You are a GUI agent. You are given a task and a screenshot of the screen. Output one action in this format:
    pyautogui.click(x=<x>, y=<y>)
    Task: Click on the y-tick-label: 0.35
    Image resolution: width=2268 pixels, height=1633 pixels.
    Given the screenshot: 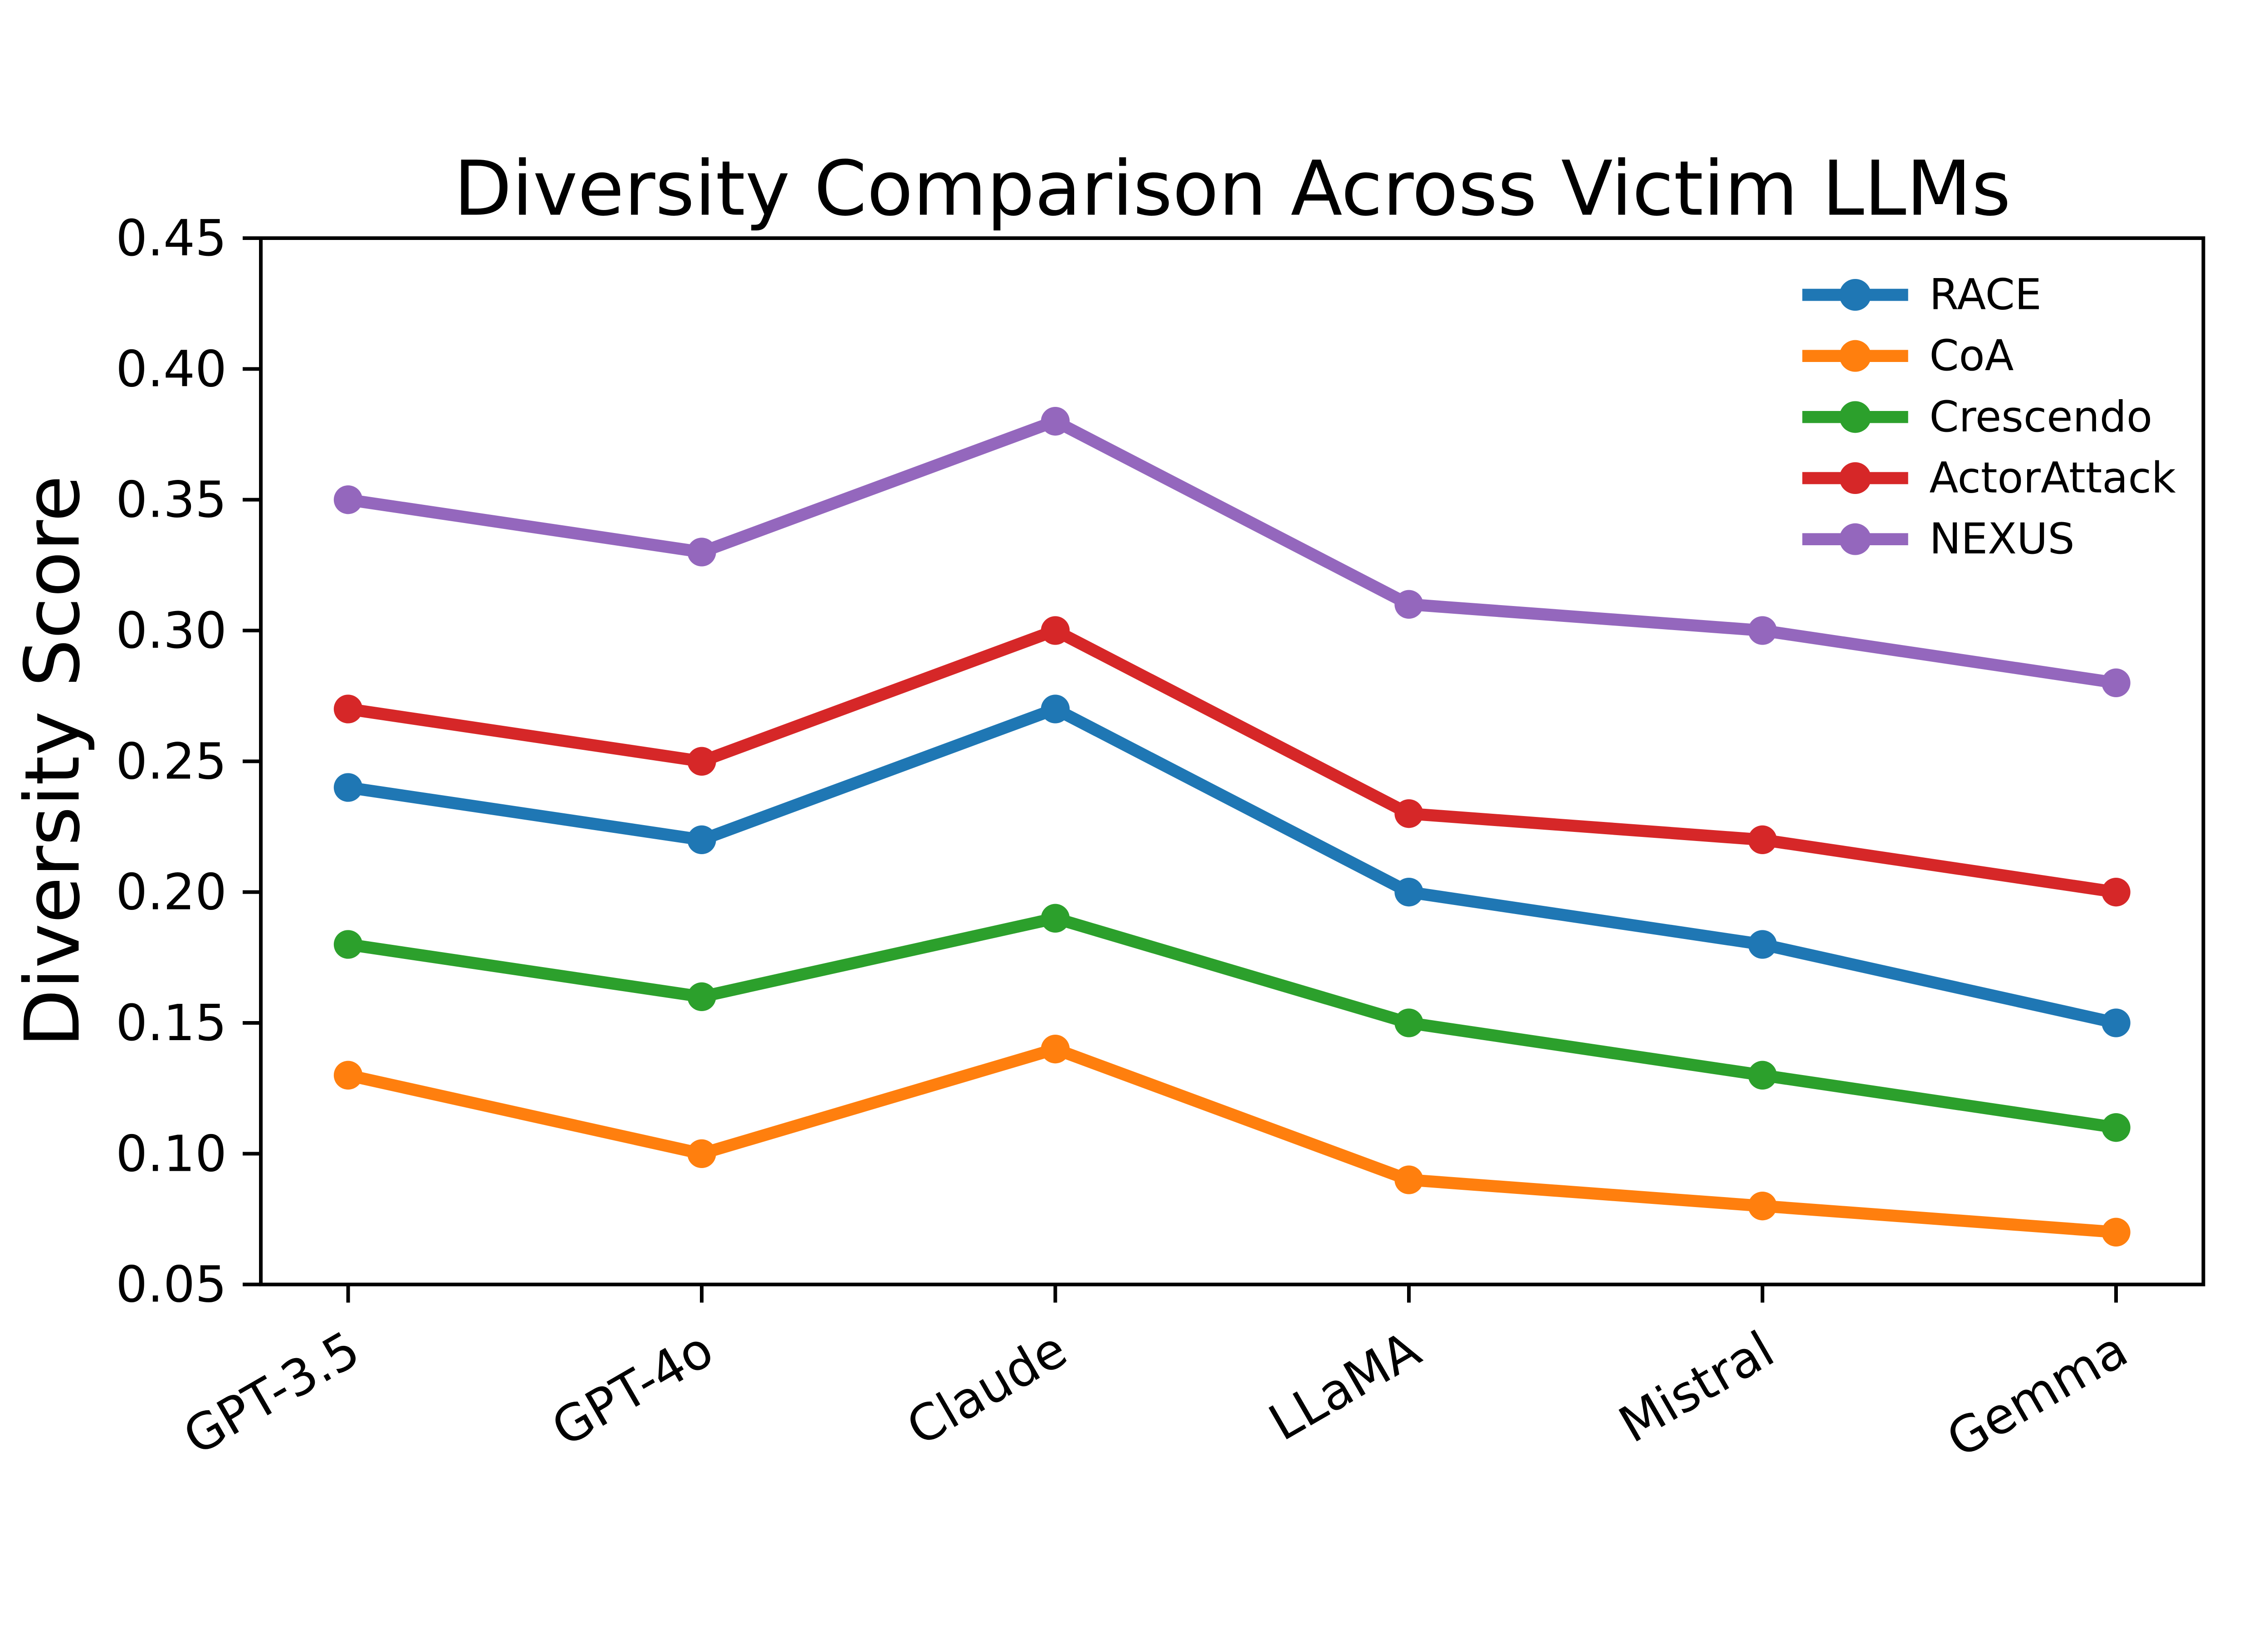 What is the action you would take?
    pyautogui.click(x=171, y=500)
    